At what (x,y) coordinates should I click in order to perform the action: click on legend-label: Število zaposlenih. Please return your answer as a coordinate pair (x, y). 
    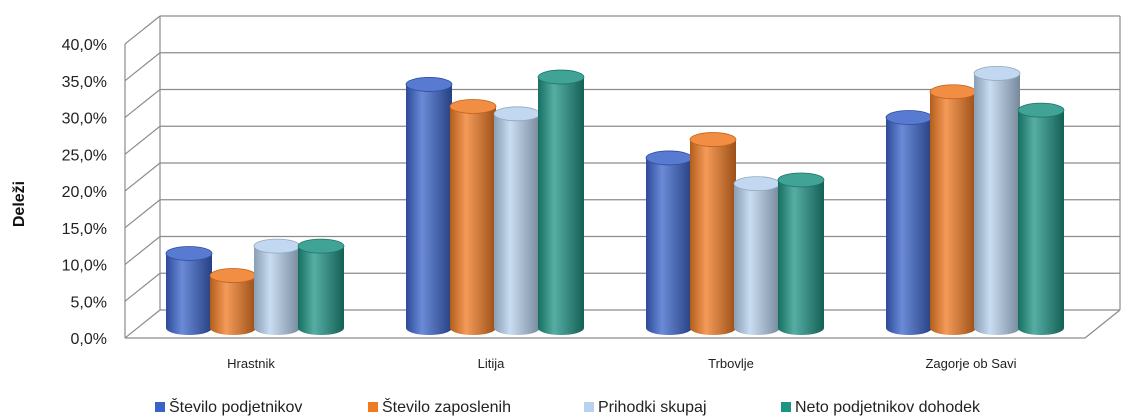
    Looking at the image, I should click on (446, 406).